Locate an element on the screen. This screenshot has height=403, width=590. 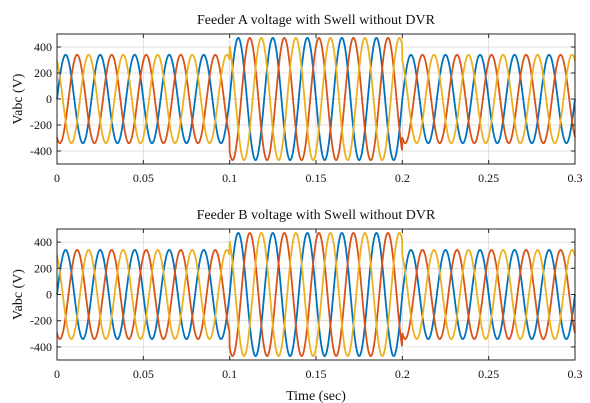
chart-title: Feeder A voltage with Swell without DVR is located at coordinates (316, 20).